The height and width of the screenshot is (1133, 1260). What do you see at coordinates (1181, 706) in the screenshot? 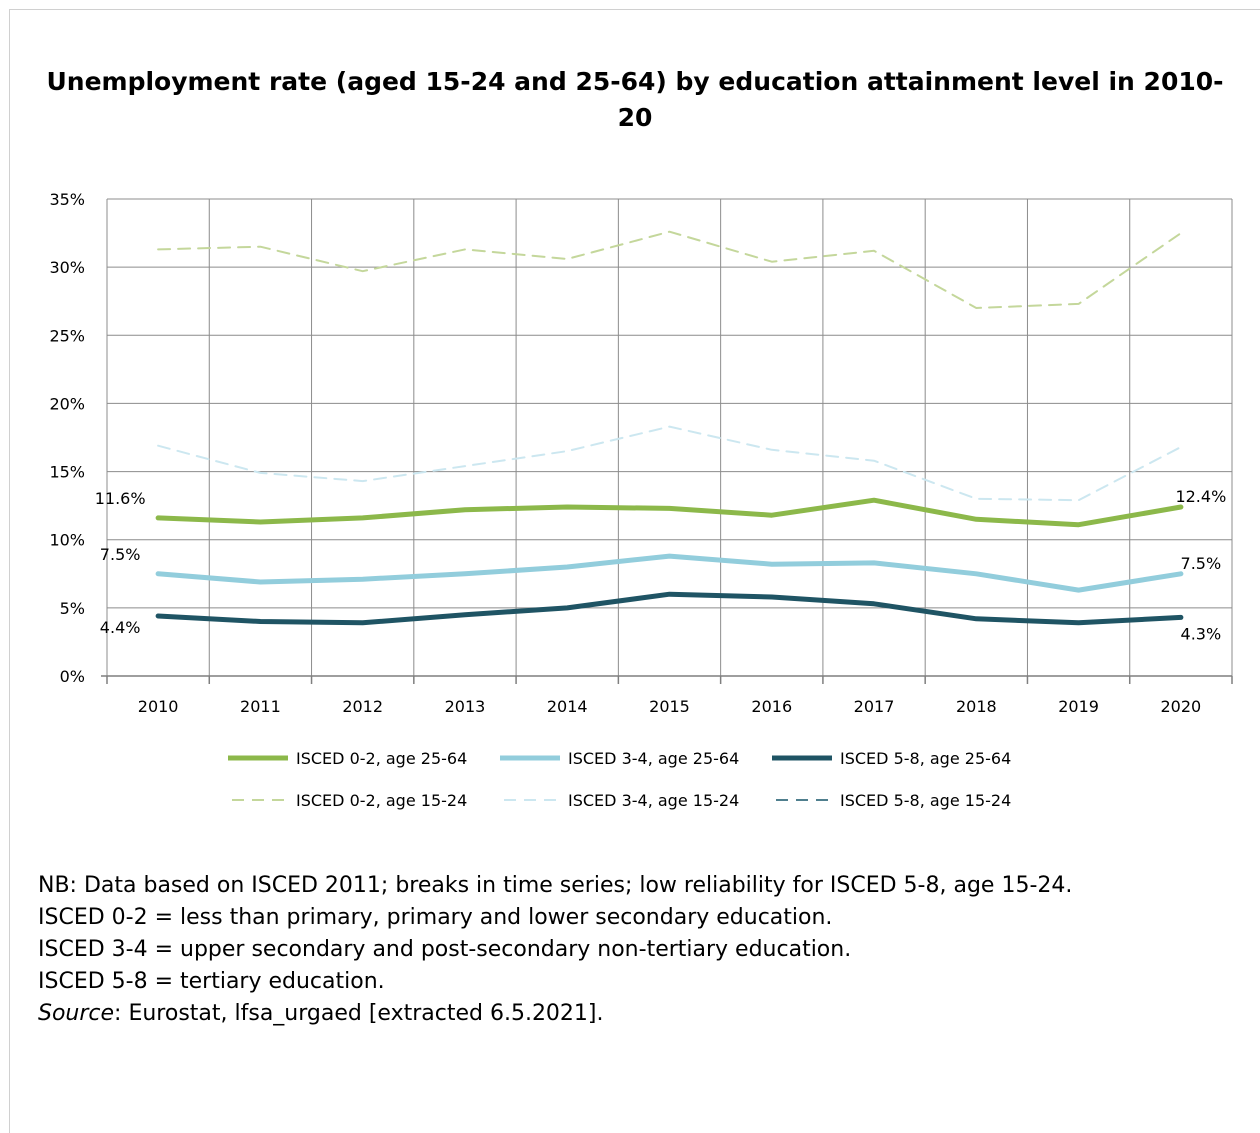
I see `x-tick-label: 2020` at bounding box center [1181, 706].